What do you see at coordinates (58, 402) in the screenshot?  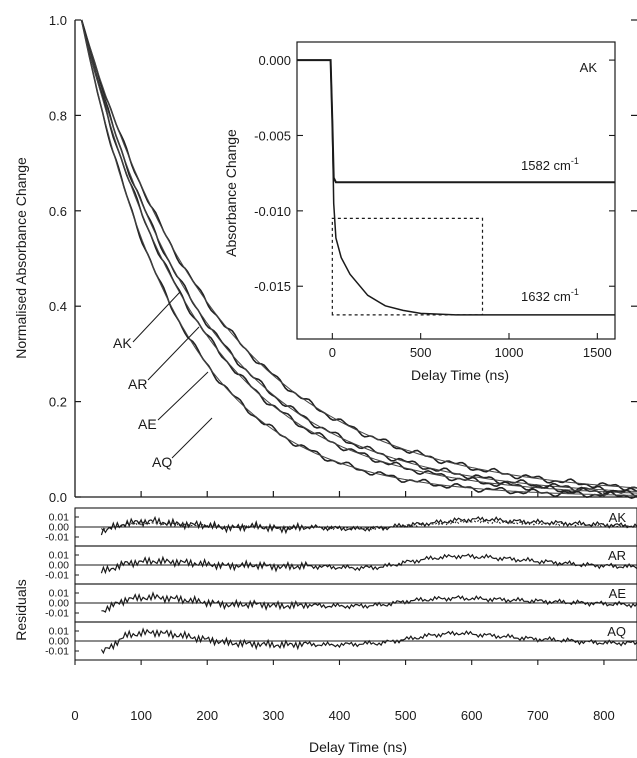 I see `main-y-tick-label: 0.2` at bounding box center [58, 402].